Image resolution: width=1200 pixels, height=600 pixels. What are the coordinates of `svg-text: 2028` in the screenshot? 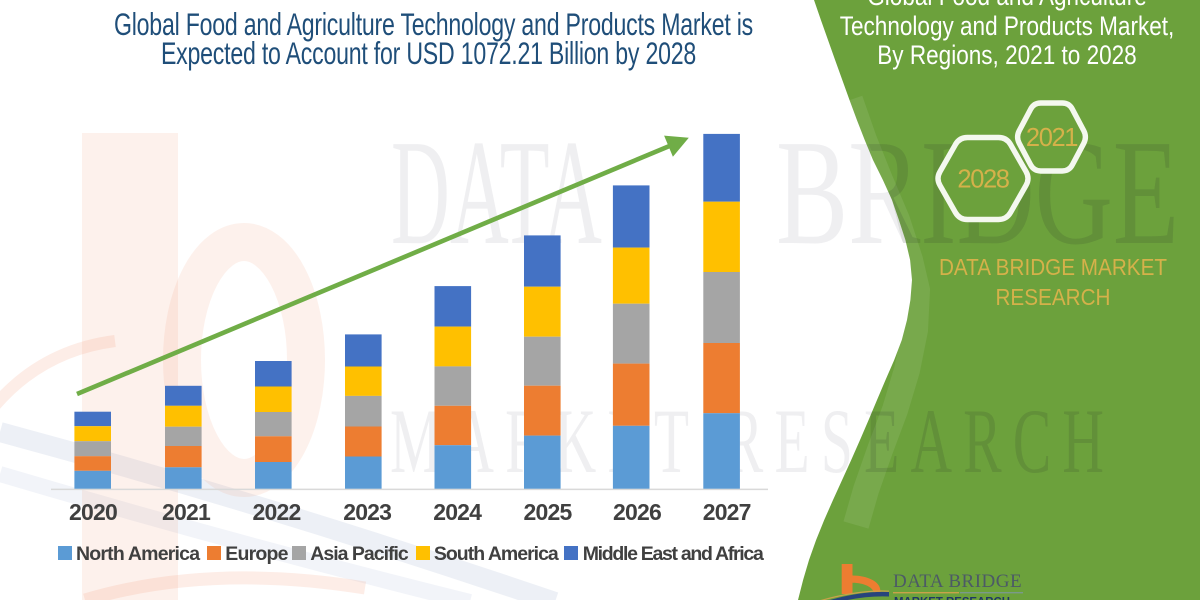 It's located at (983, 180).